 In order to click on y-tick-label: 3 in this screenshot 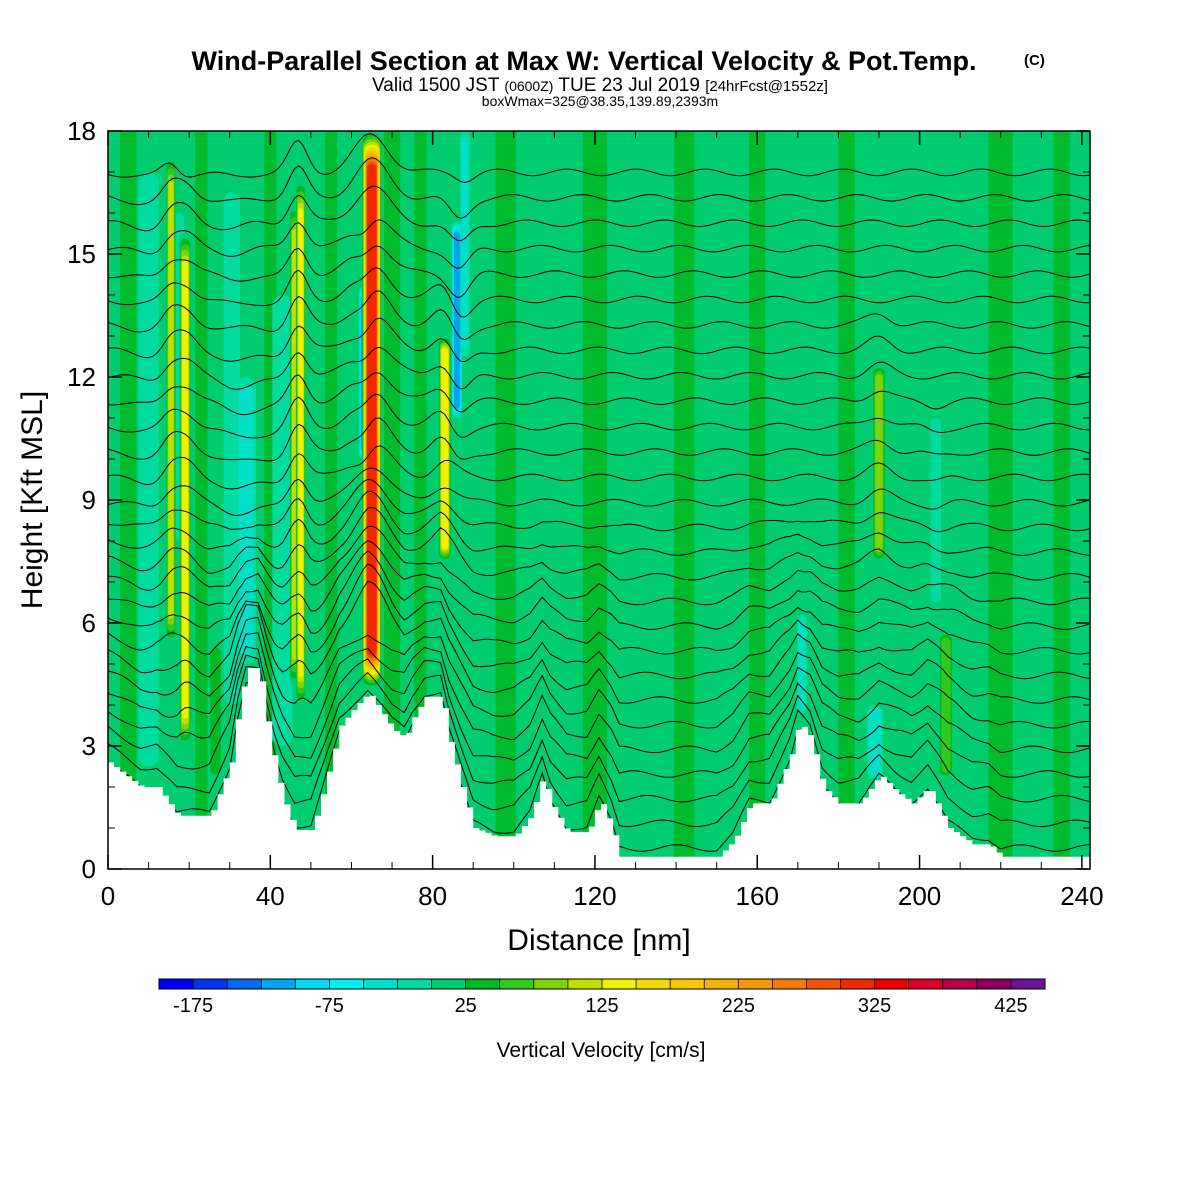, I will do `click(89, 746)`.